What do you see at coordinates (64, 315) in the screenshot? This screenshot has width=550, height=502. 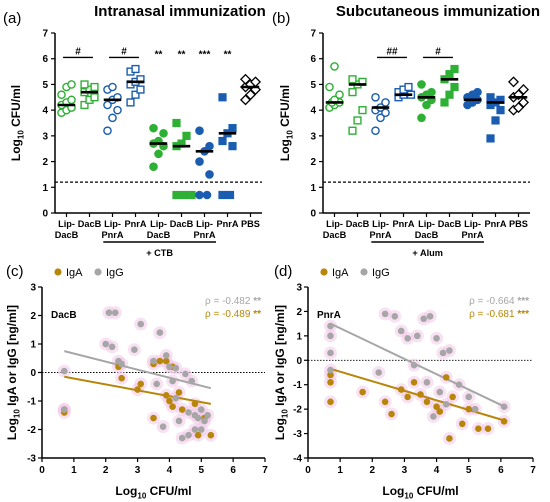 I see `subplot-title: DacB` at bounding box center [64, 315].